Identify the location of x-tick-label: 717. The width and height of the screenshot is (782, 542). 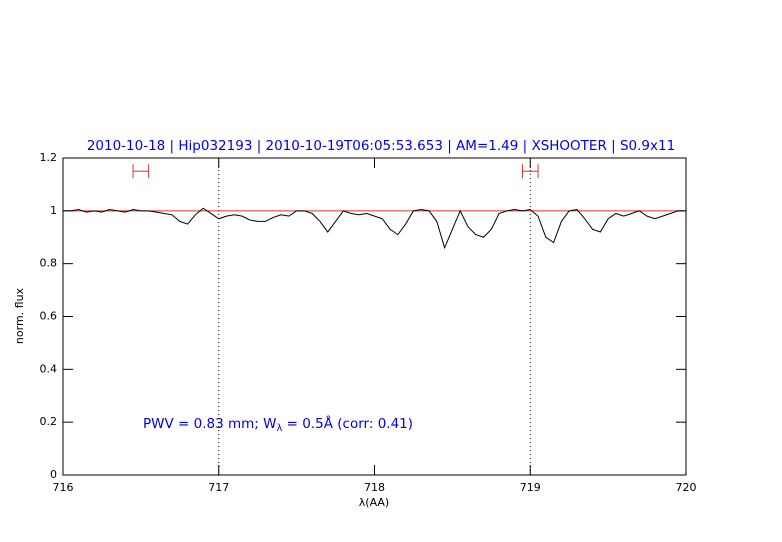
(218, 487).